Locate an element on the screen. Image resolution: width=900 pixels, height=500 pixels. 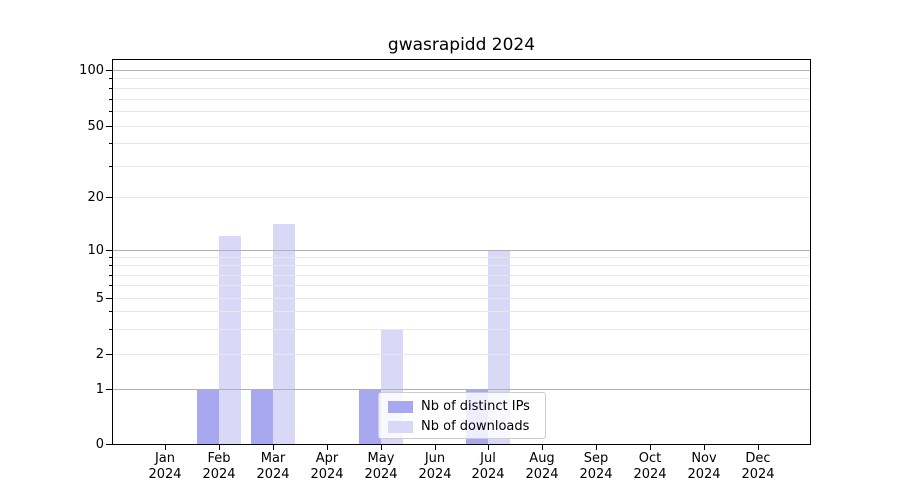
y-tick-label: 1 is located at coordinates (99, 389).